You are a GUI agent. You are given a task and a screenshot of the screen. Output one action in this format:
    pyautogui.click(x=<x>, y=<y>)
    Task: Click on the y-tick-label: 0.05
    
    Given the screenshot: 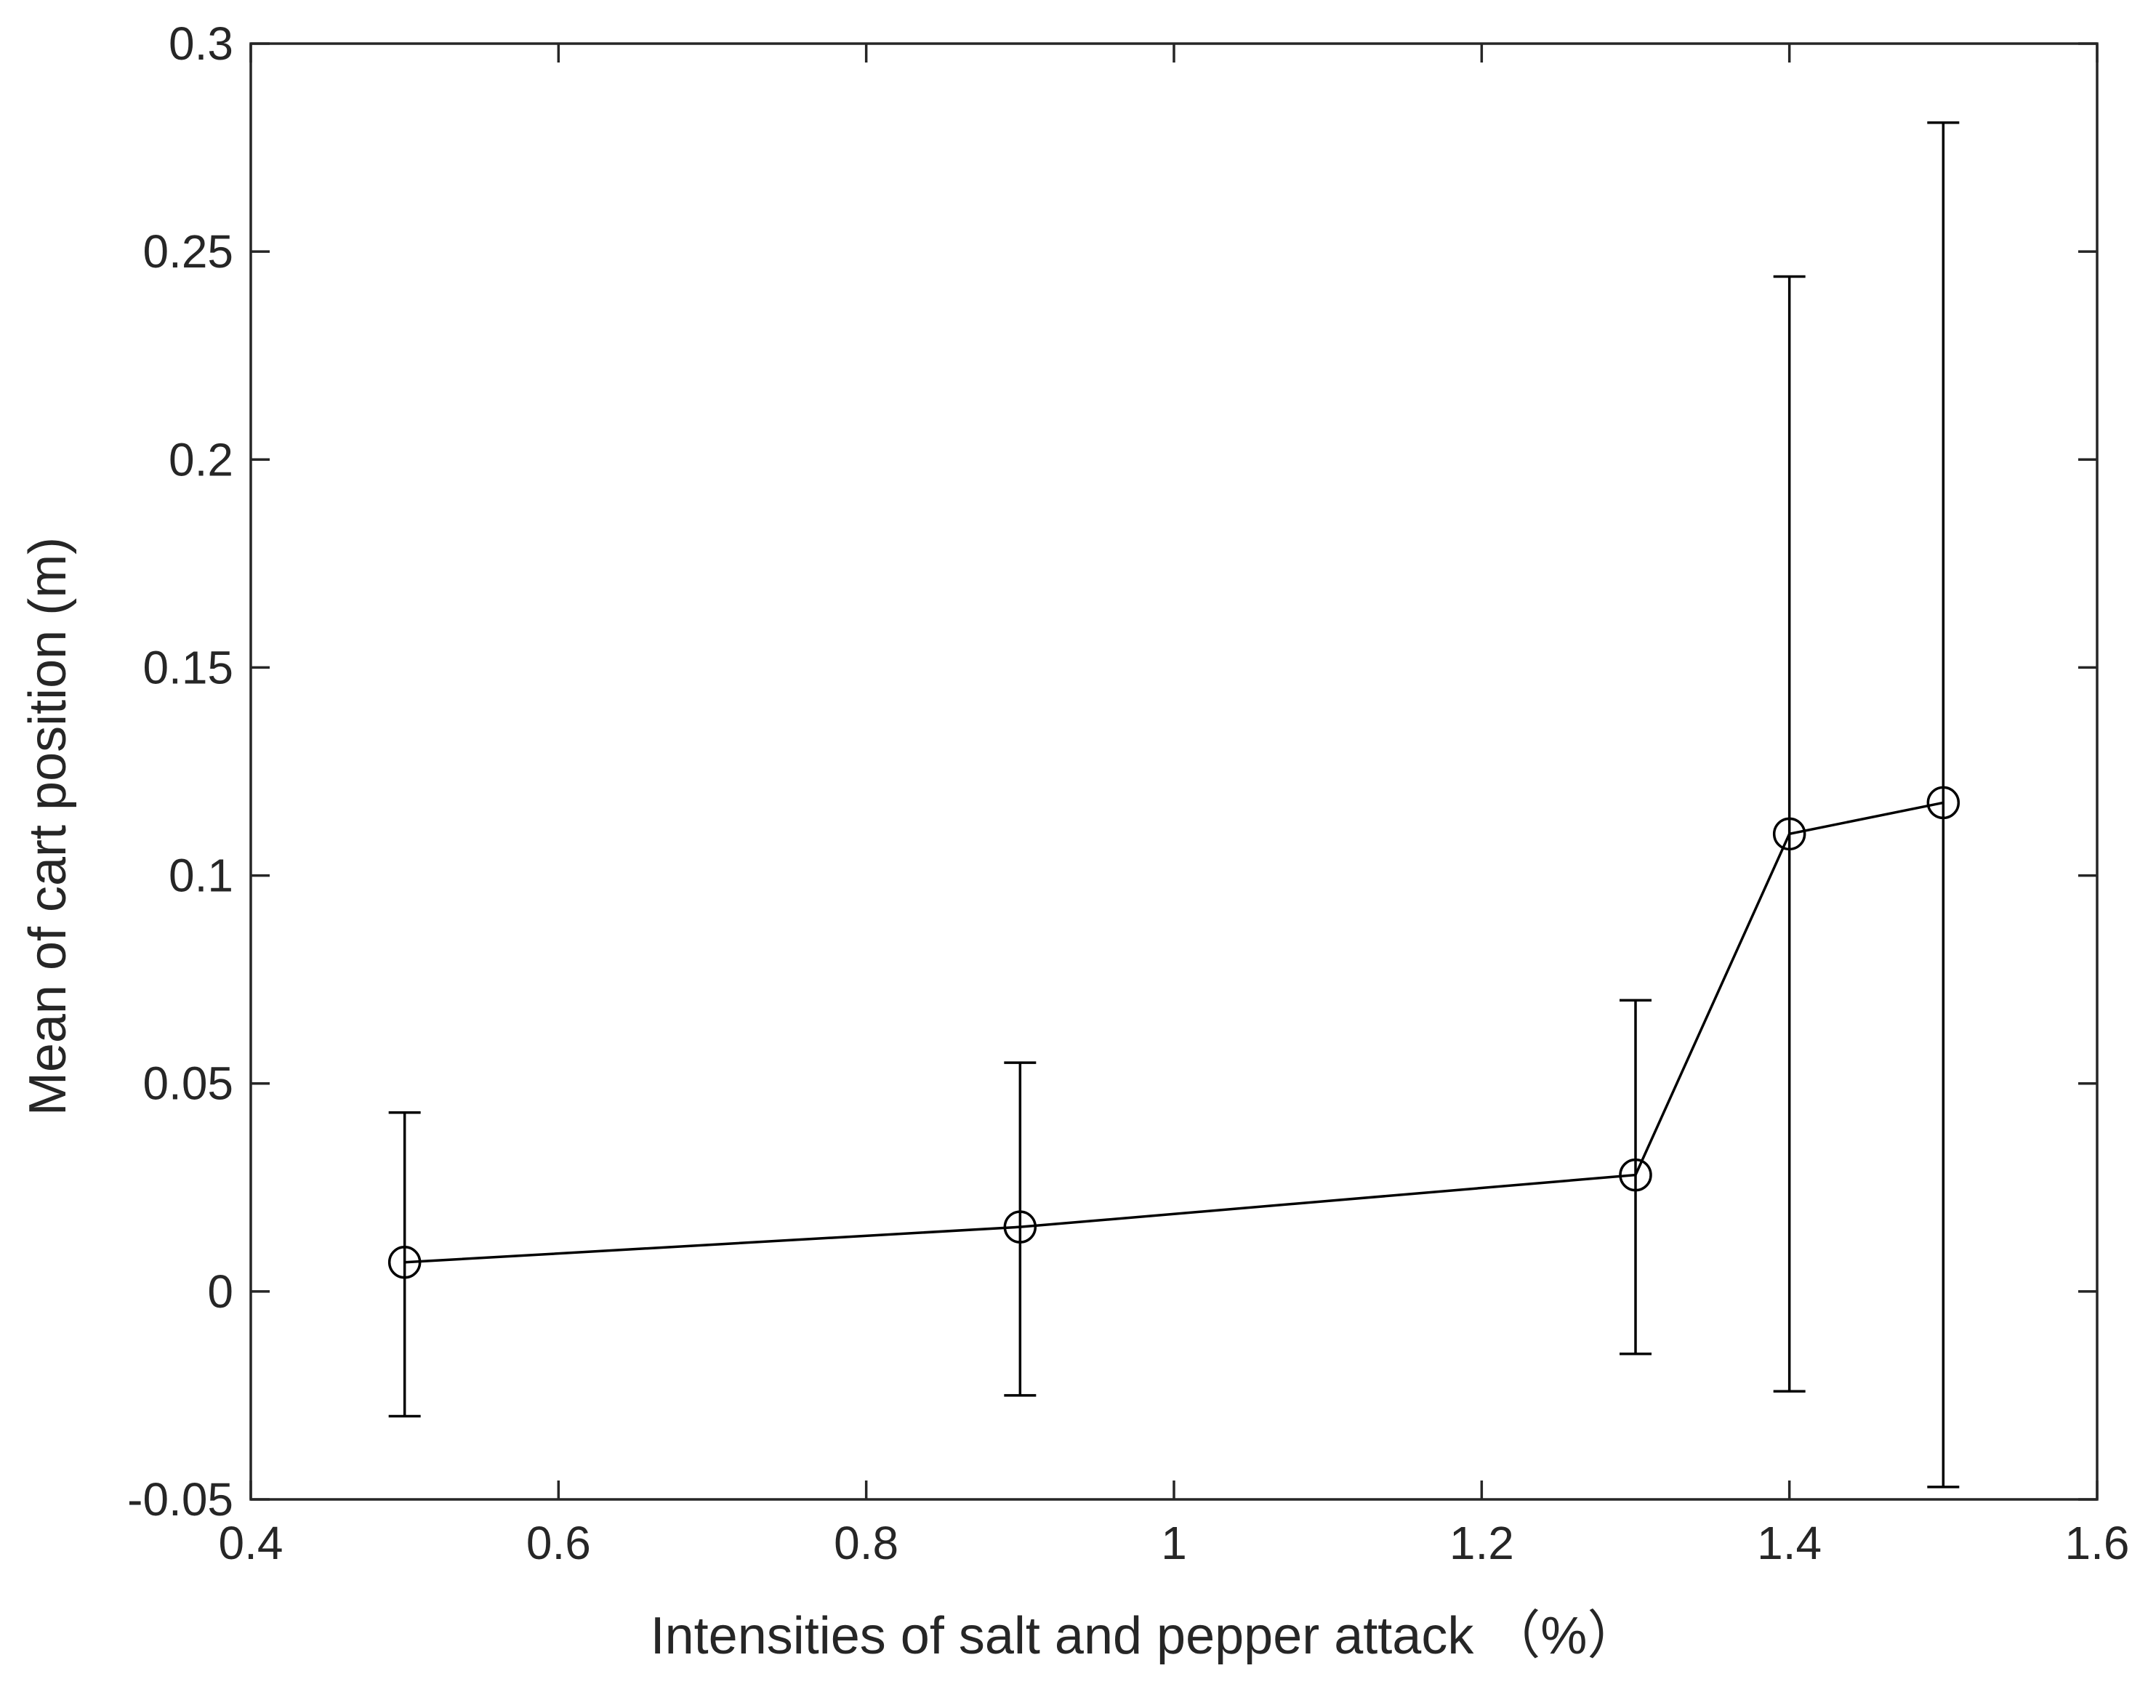 What is the action you would take?
    pyautogui.click(x=187, y=1084)
    